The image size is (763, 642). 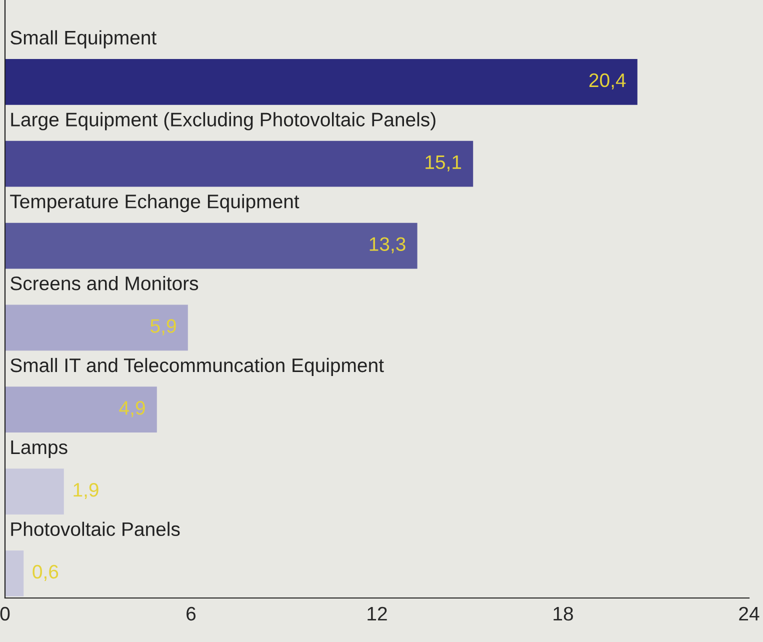 What do you see at coordinates (749, 613) in the screenshot?
I see `x-tick-label: 24` at bounding box center [749, 613].